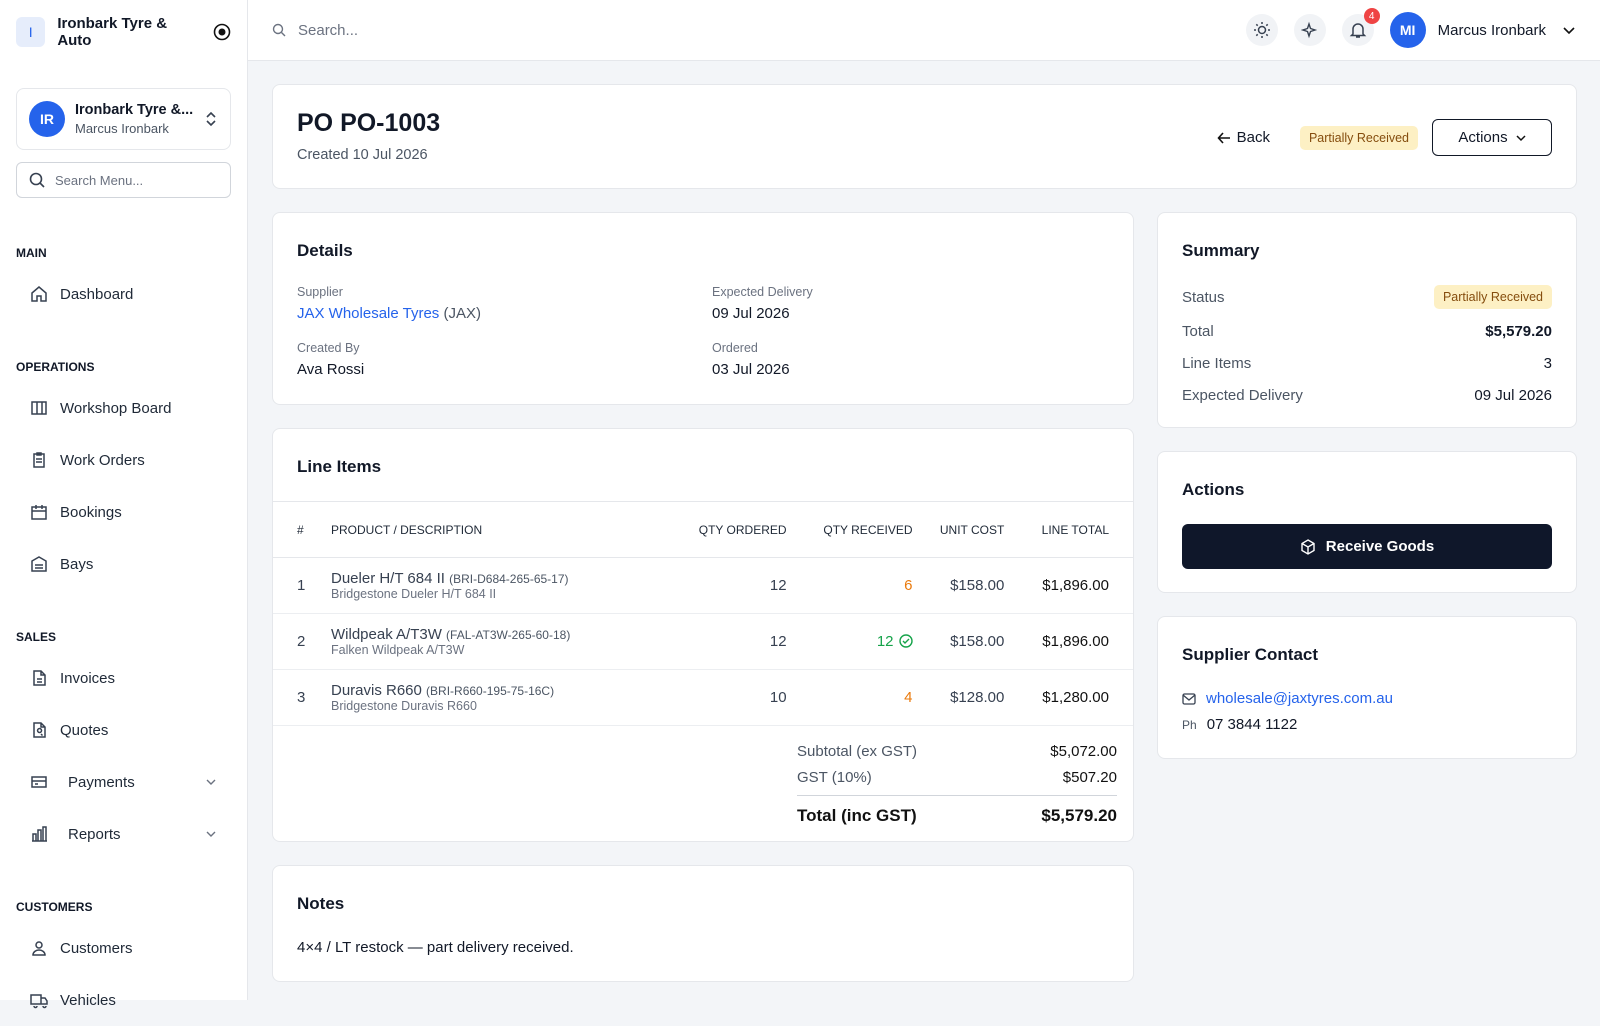 This screenshot has width=1600, height=1026. Describe the element at coordinates (1483, 137) in the screenshot. I see `actions-label: Actions` at that location.